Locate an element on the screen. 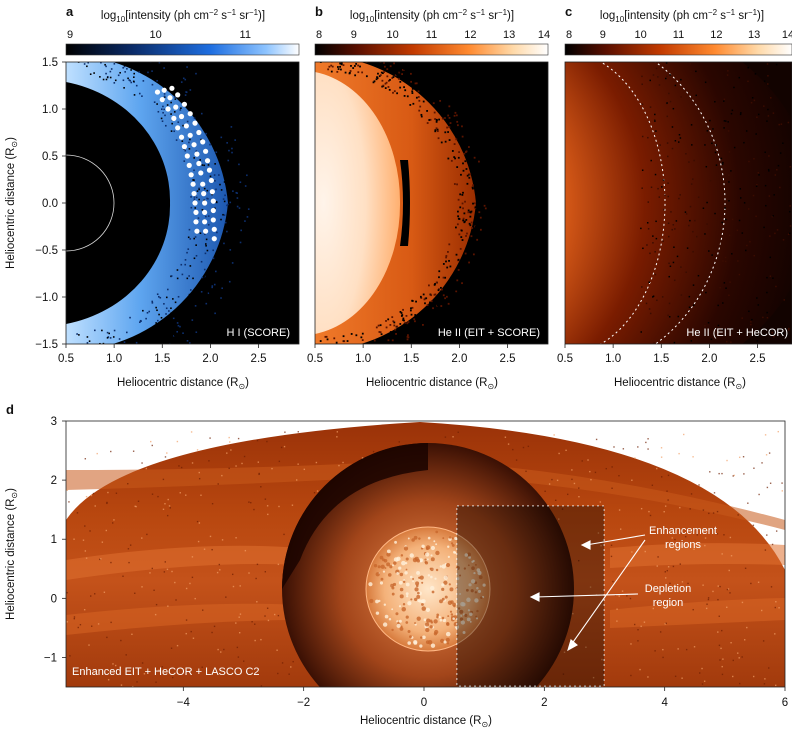 The height and width of the screenshot is (740, 792). colorbar-tick-label: 9 is located at coordinates (354, 35).